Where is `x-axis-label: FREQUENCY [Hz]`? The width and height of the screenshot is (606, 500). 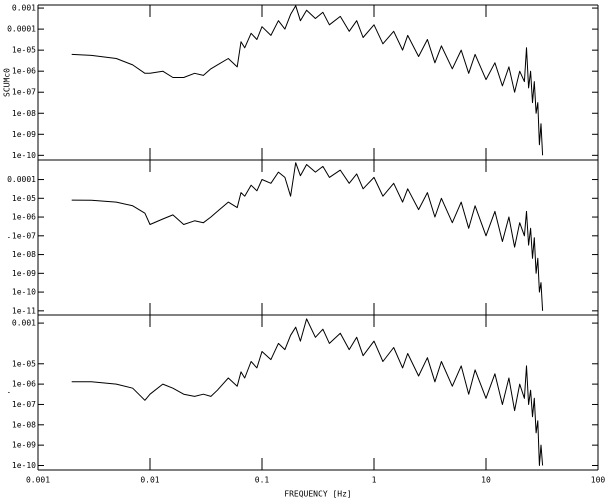
x-axis-label: FREQUENCY [Hz] is located at coordinates (317, 494).